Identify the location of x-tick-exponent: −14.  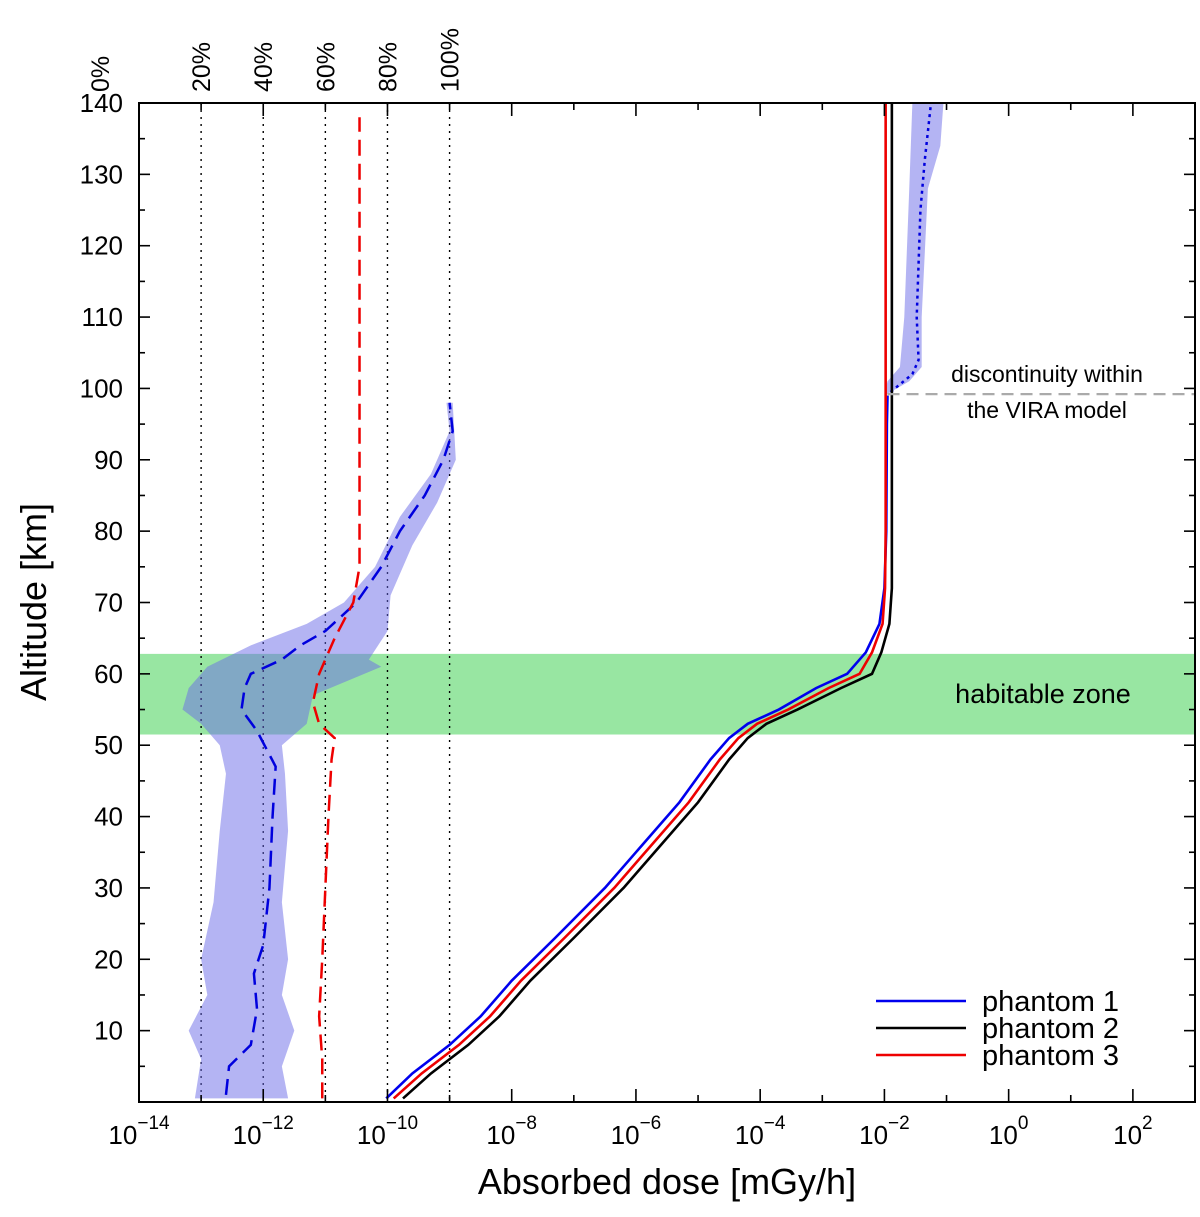
(153, 1123).